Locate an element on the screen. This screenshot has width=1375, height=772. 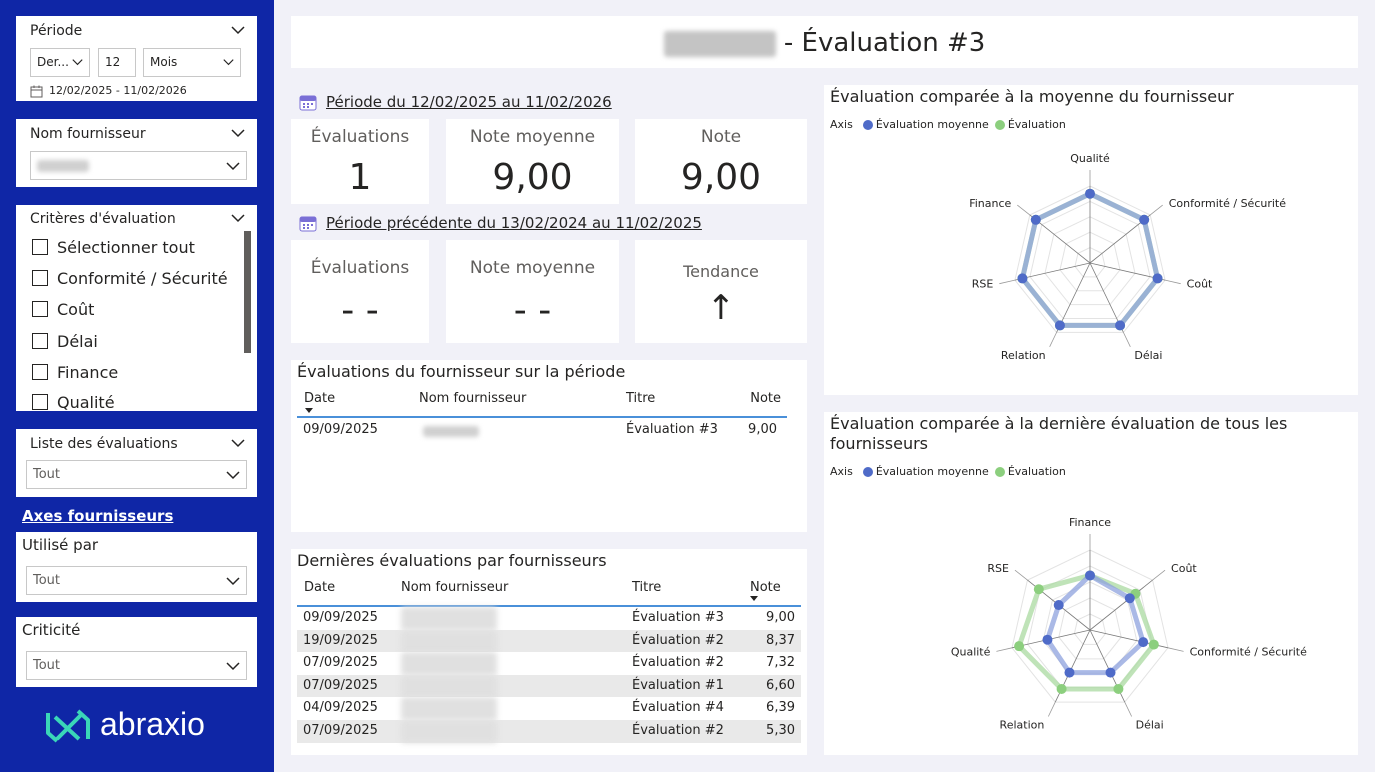
table-row: 07/09/2025 Évaluation #2 7,32 is located at coordinates (549, 664).